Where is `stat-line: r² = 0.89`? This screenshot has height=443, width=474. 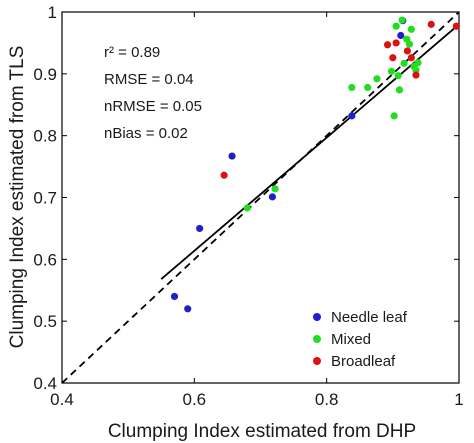 stat-line: r² = 0.89 is located at coordinates (132, 52).